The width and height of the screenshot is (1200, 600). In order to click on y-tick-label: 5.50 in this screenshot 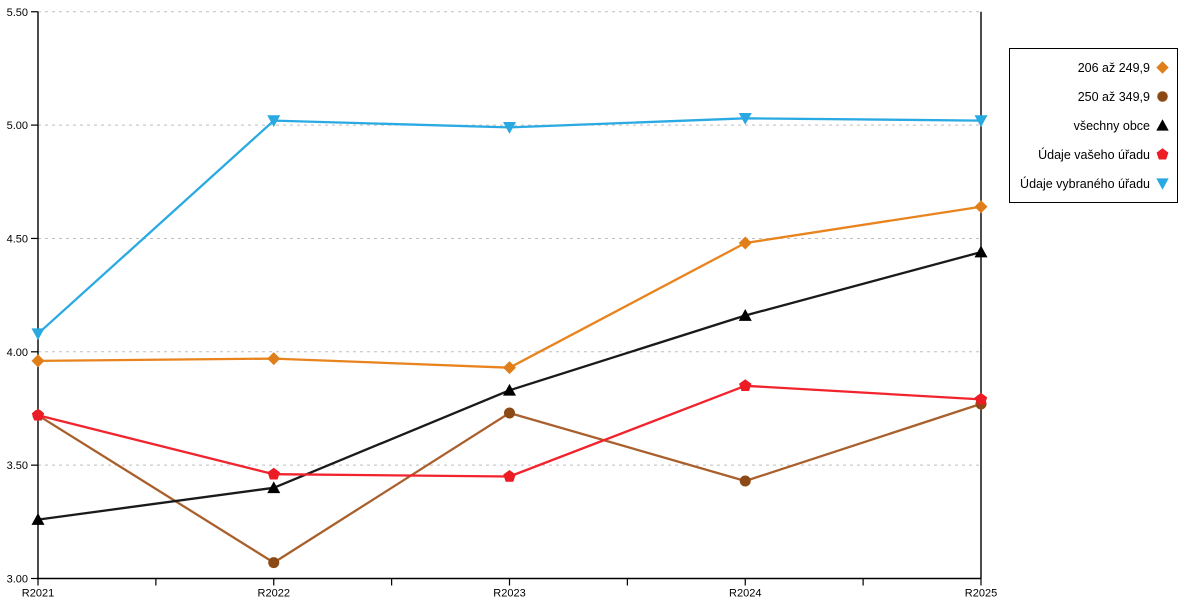, I will do `click(17, 13)`.